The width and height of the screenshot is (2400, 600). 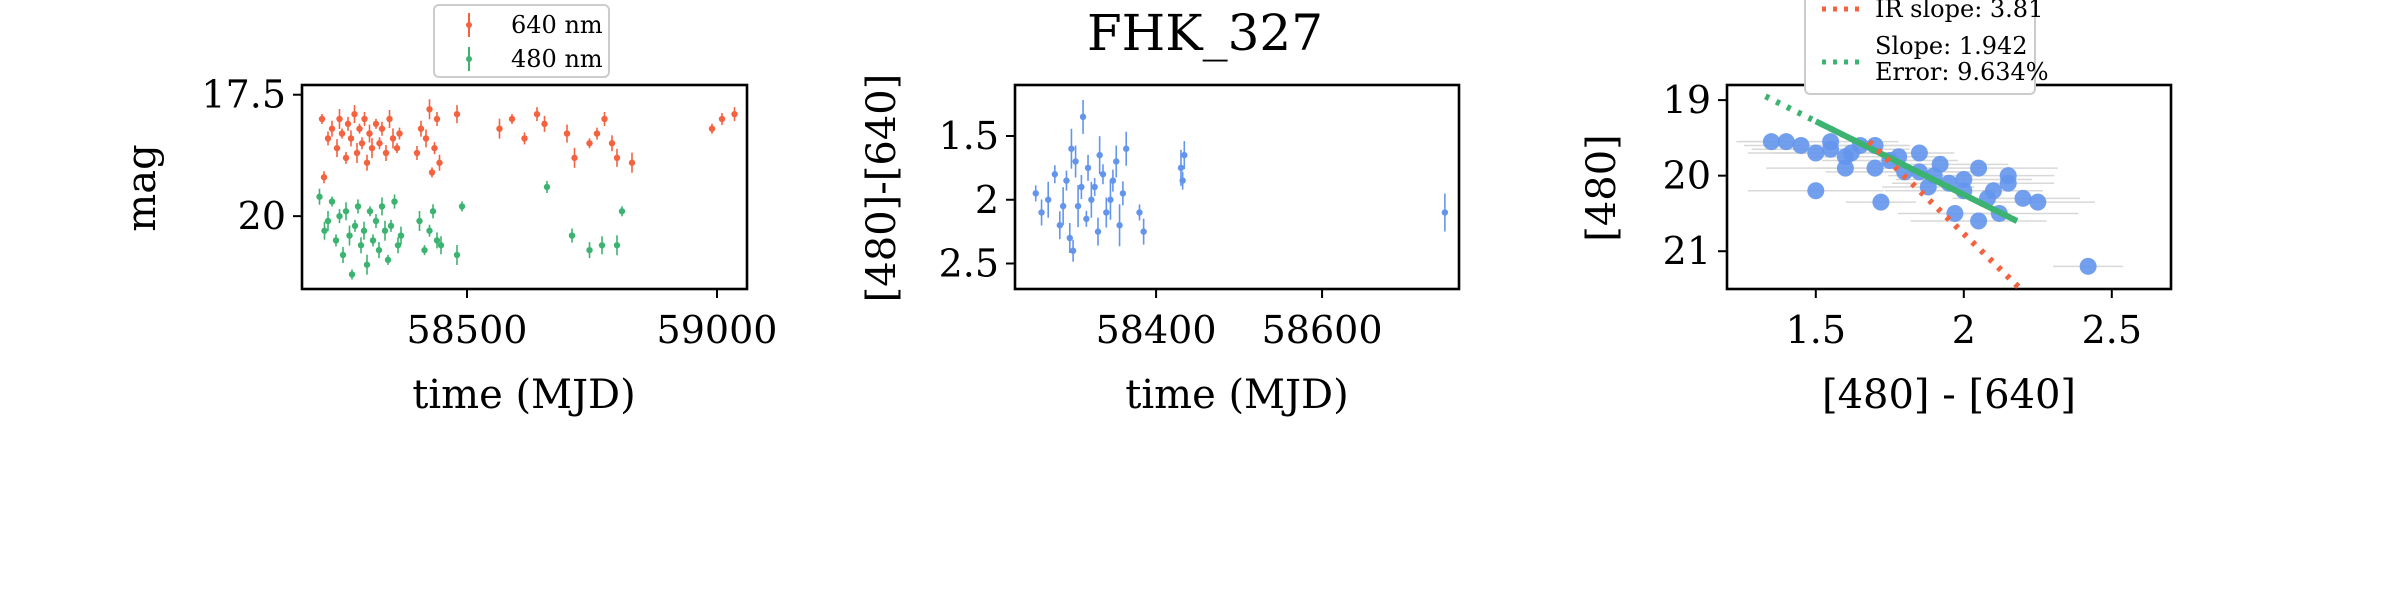 What do you see at coordinates (2112, 330) in the screenshot?
I see `x-tick-label: 2.5` at bounding box center [2112, 330].